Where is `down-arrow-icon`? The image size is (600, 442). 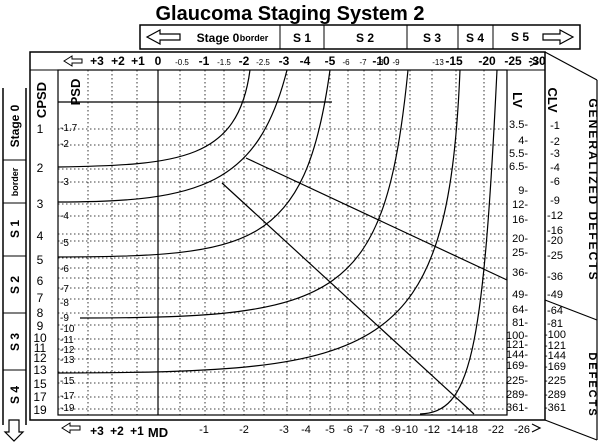
down-arrow-icon is located at coordinates (14, 430).